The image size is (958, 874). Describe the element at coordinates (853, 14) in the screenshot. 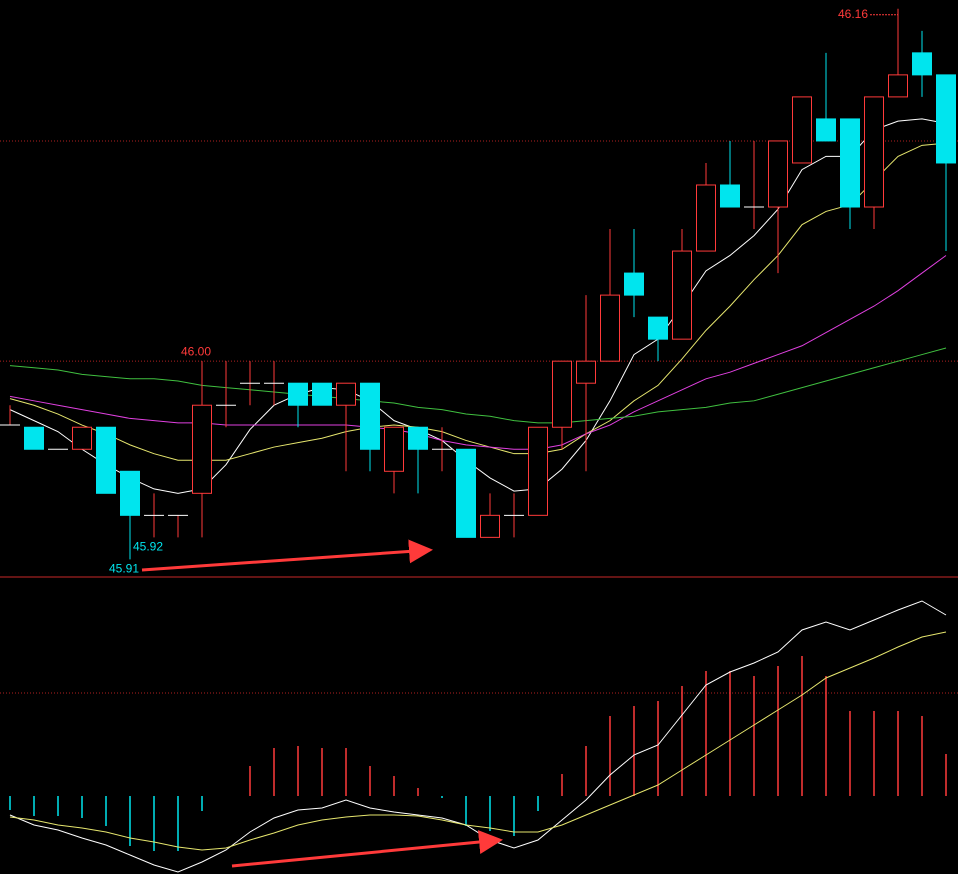

I see `annotation: 46.16` at that location.